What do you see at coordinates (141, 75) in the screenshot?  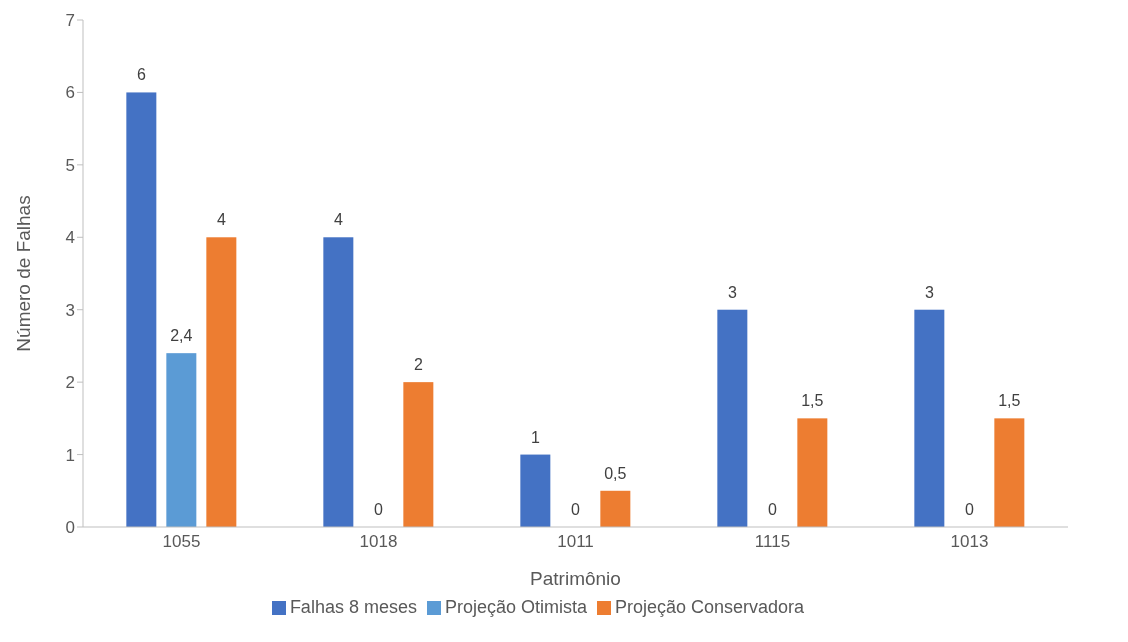 I see `data-label: 6` at bounding box center [141, 75].